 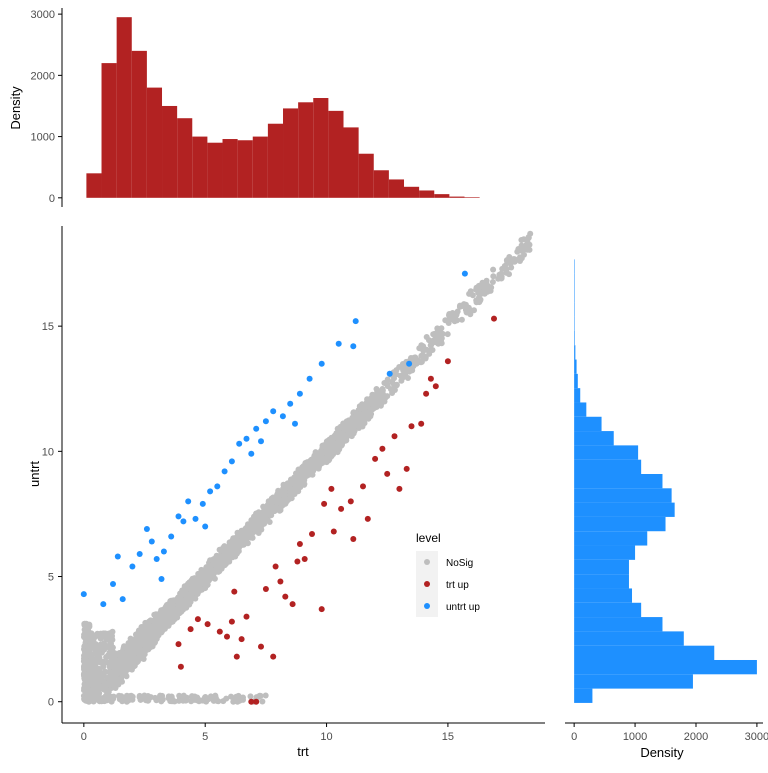 What do you see at coordinates (574, 737) in the screenshot?
I see `right-histogram-x-tick-label: 0` at bounding box center [574, 737].